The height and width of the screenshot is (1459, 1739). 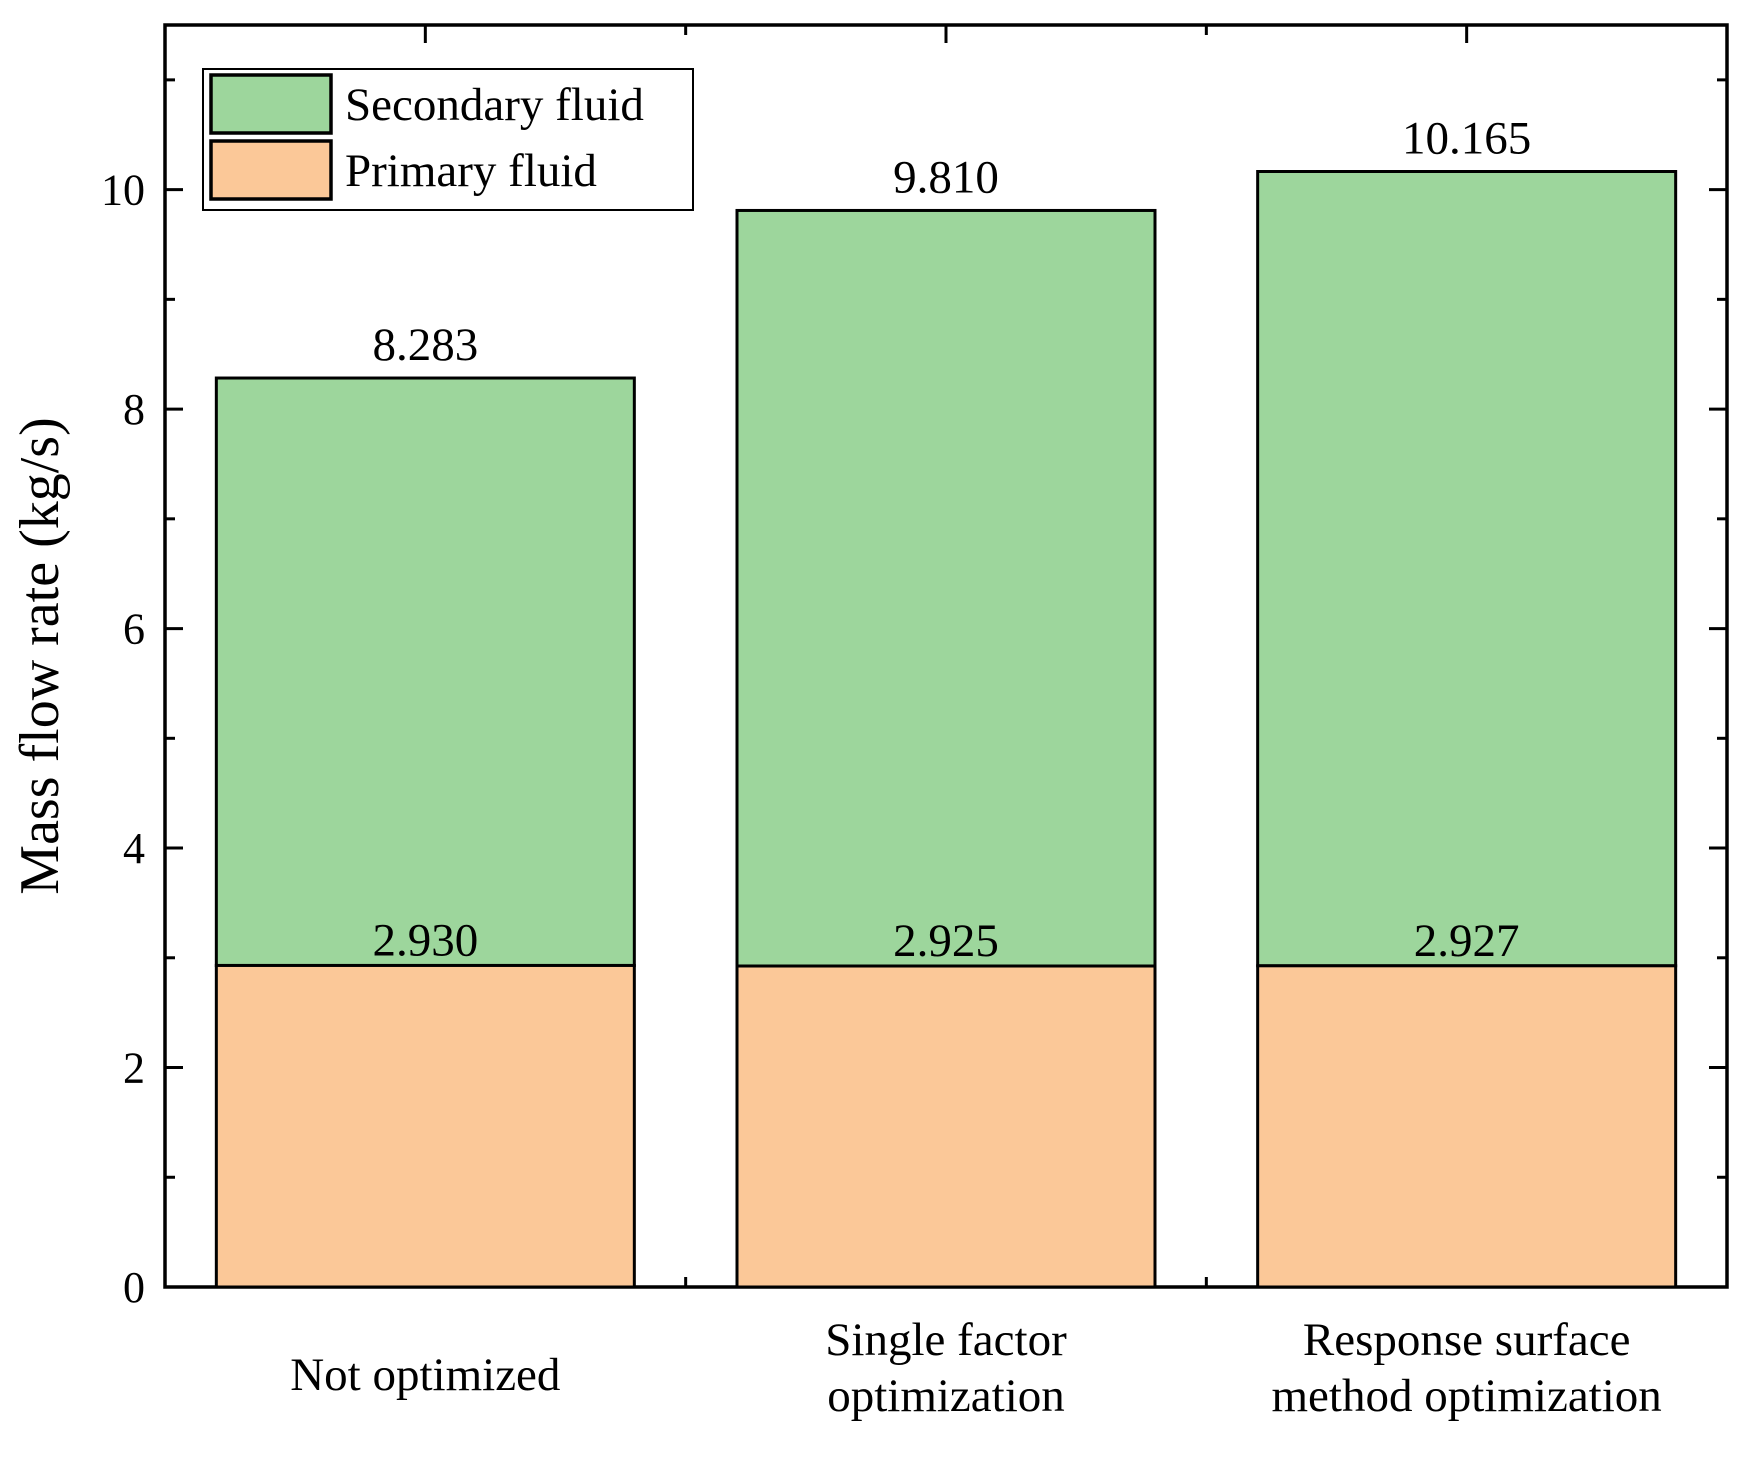 What do you see at coordinates (425, 1375) in the screenshot?
I see `x-category-label: Not optimized` at bounding box center [425, 1375].